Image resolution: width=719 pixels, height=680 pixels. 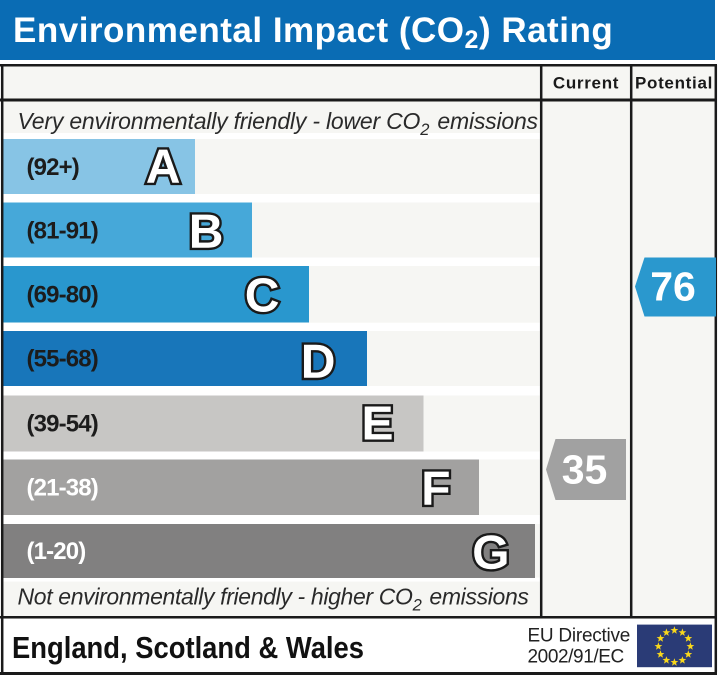 What do you see at coordinates (62, 424) in the screenshot?
I see `svg-text: (39-54)` at bounding box center [62, 424].